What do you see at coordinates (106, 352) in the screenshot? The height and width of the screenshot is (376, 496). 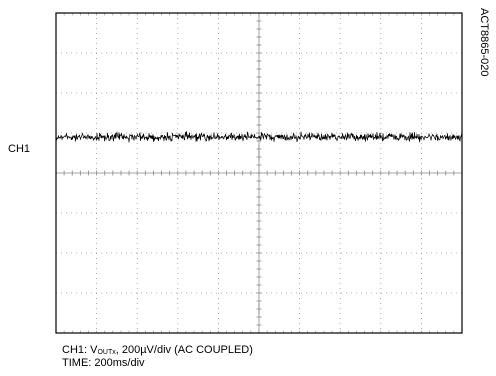 I see `caption-subscript: OUTx` at bounding box center [106, 352].